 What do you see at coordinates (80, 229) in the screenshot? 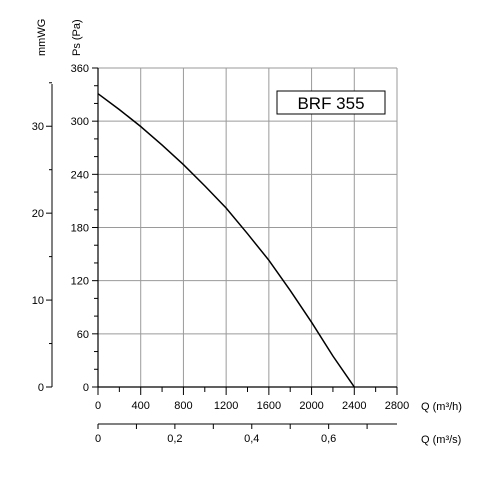
I see `y-tick-label: 180` at bounding box center [80, 229].